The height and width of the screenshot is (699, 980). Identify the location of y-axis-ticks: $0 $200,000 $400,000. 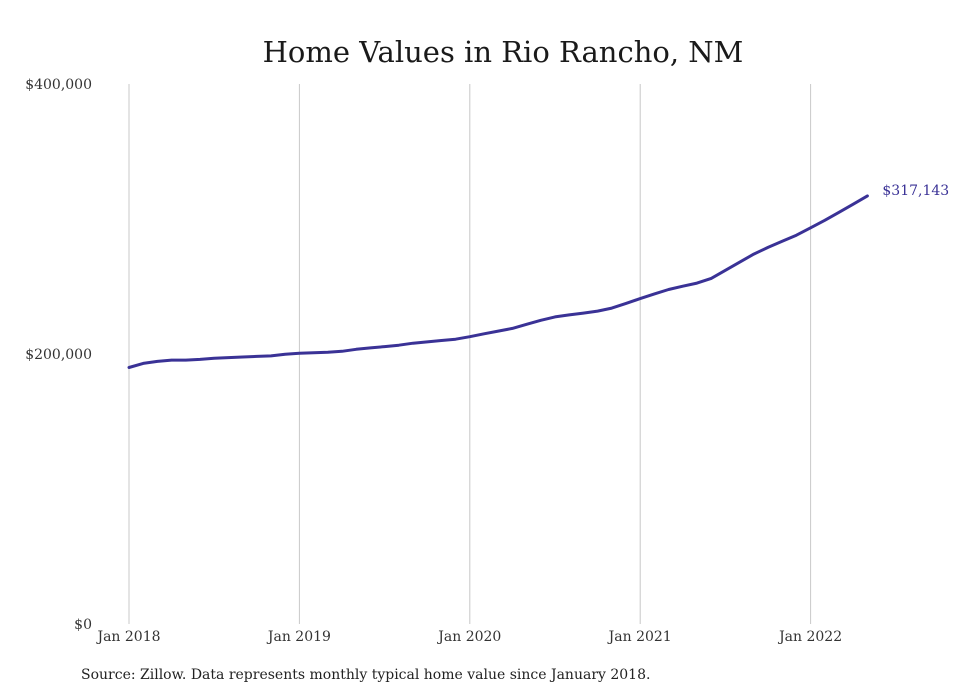
(58, 355).